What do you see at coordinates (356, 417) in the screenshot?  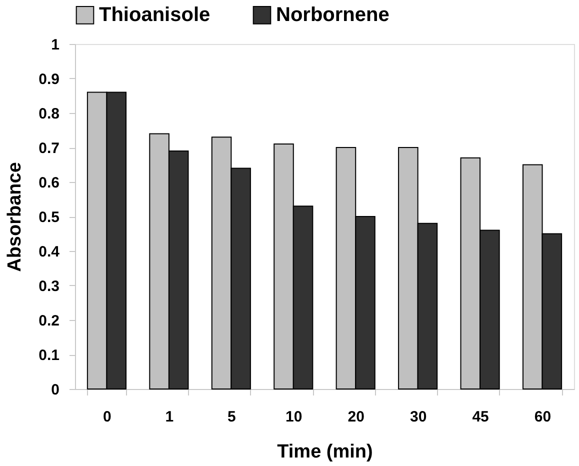 I see `x-tick-label: 20` at bounding box center [356, 417].